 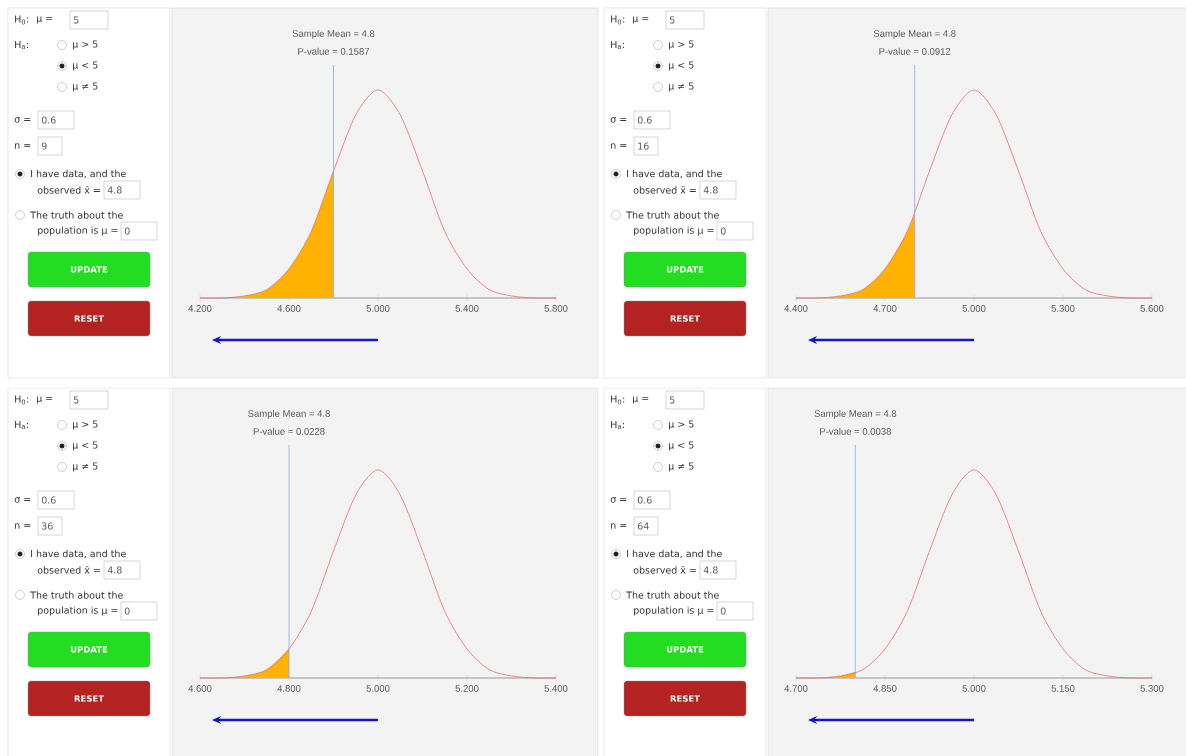 I want to click on x-tick-label: 5.200, so click(x=467, y=688).